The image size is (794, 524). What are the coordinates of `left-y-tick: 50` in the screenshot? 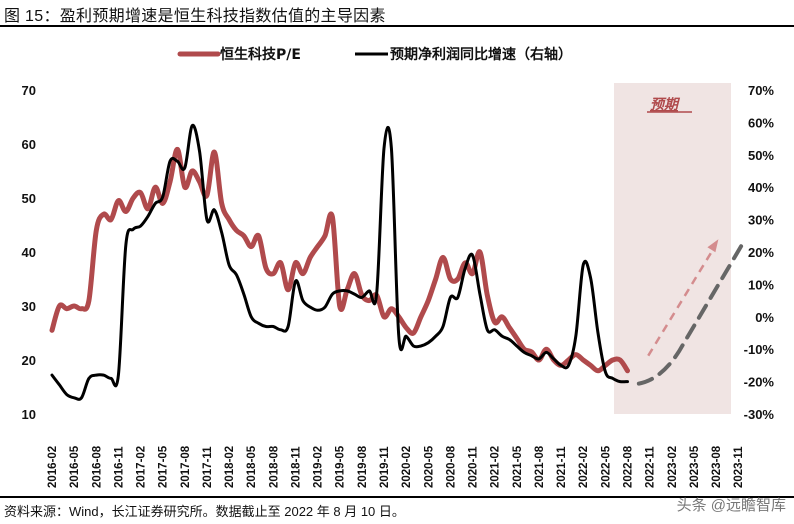 It's located at (29, 198).